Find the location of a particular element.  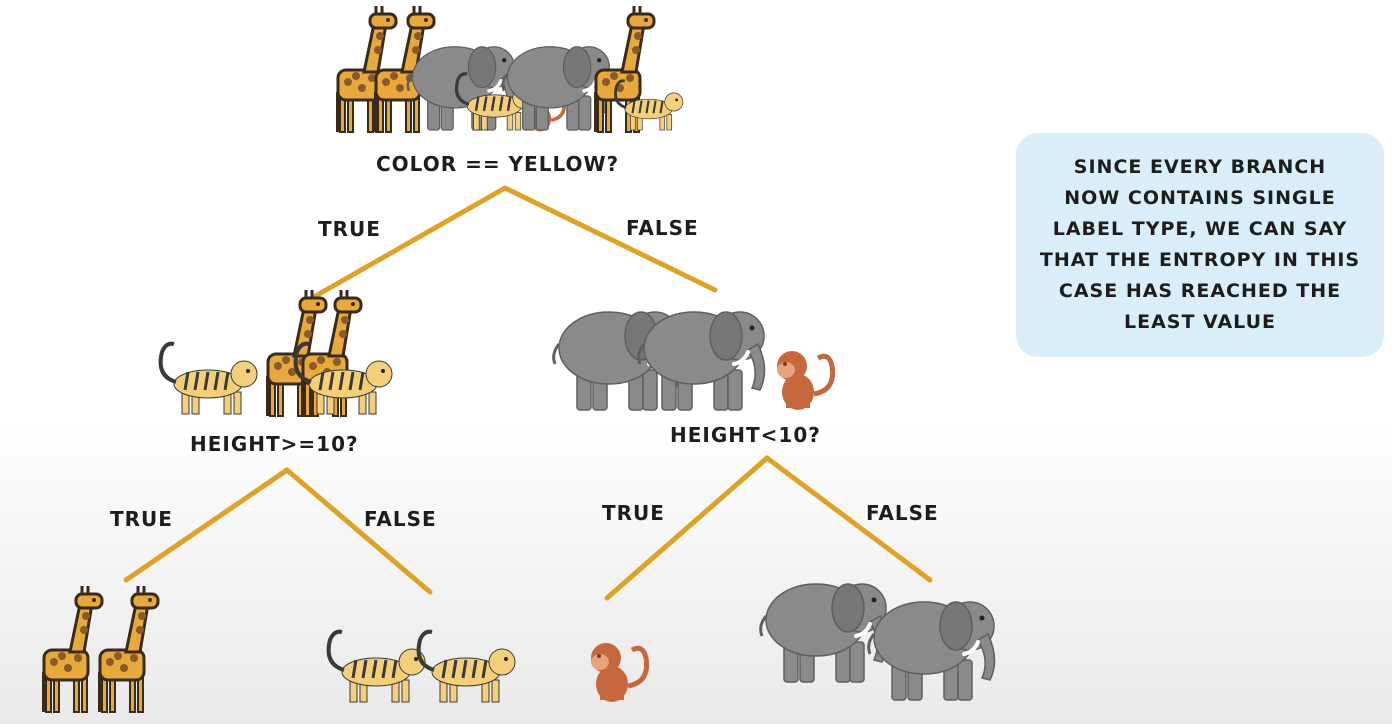

root-false-label: FALSE is located at coordinates (662, 228).